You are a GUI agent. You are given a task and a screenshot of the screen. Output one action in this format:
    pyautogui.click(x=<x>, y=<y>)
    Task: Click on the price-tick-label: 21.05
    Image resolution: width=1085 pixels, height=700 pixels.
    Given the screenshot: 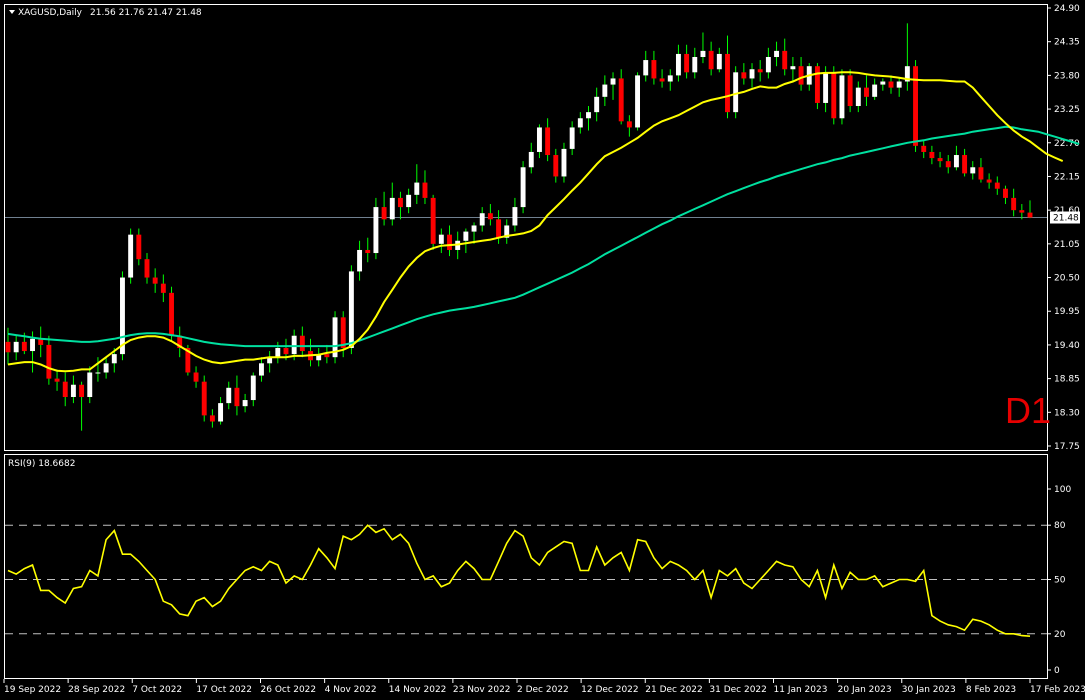 What is the action you would take?
    pyautogui.click(x=1067, y=245)
    